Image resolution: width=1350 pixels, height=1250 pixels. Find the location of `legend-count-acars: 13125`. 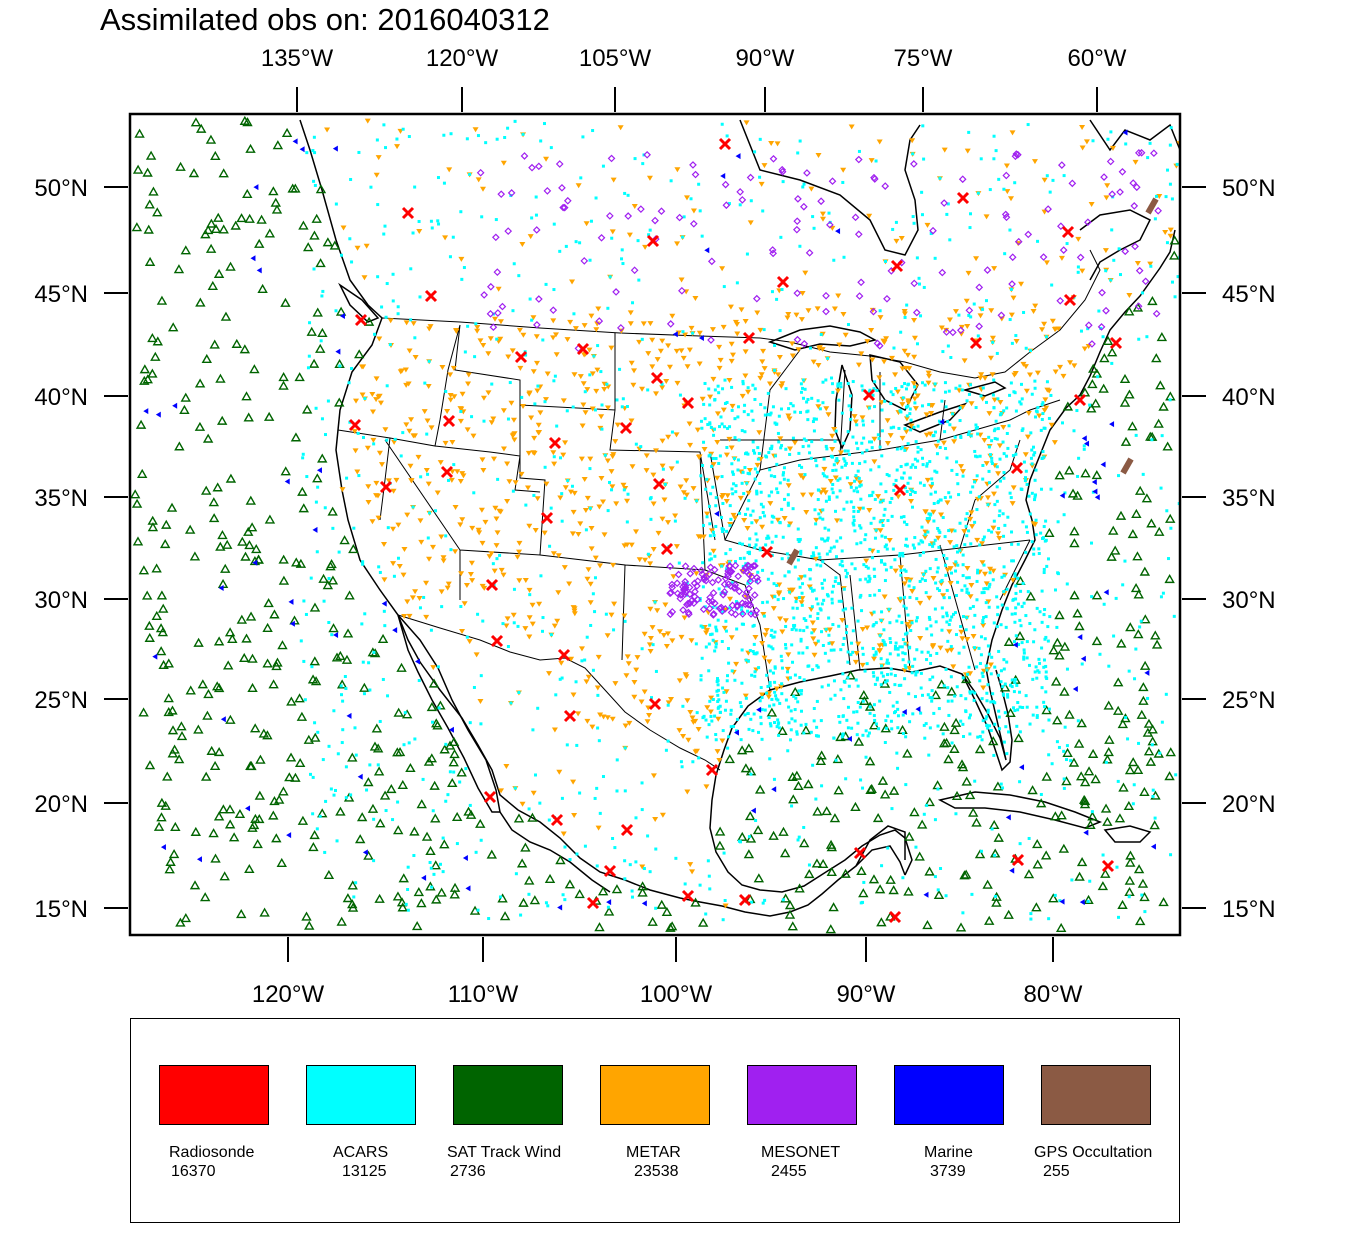

legend-count-acars: 13125 is located at coordinates (364, 1171).